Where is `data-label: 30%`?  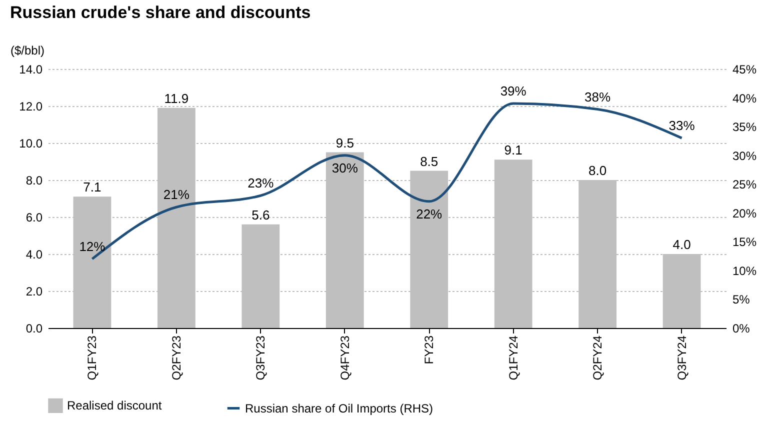
data-label: 30% is located at coordinates (345, 168).